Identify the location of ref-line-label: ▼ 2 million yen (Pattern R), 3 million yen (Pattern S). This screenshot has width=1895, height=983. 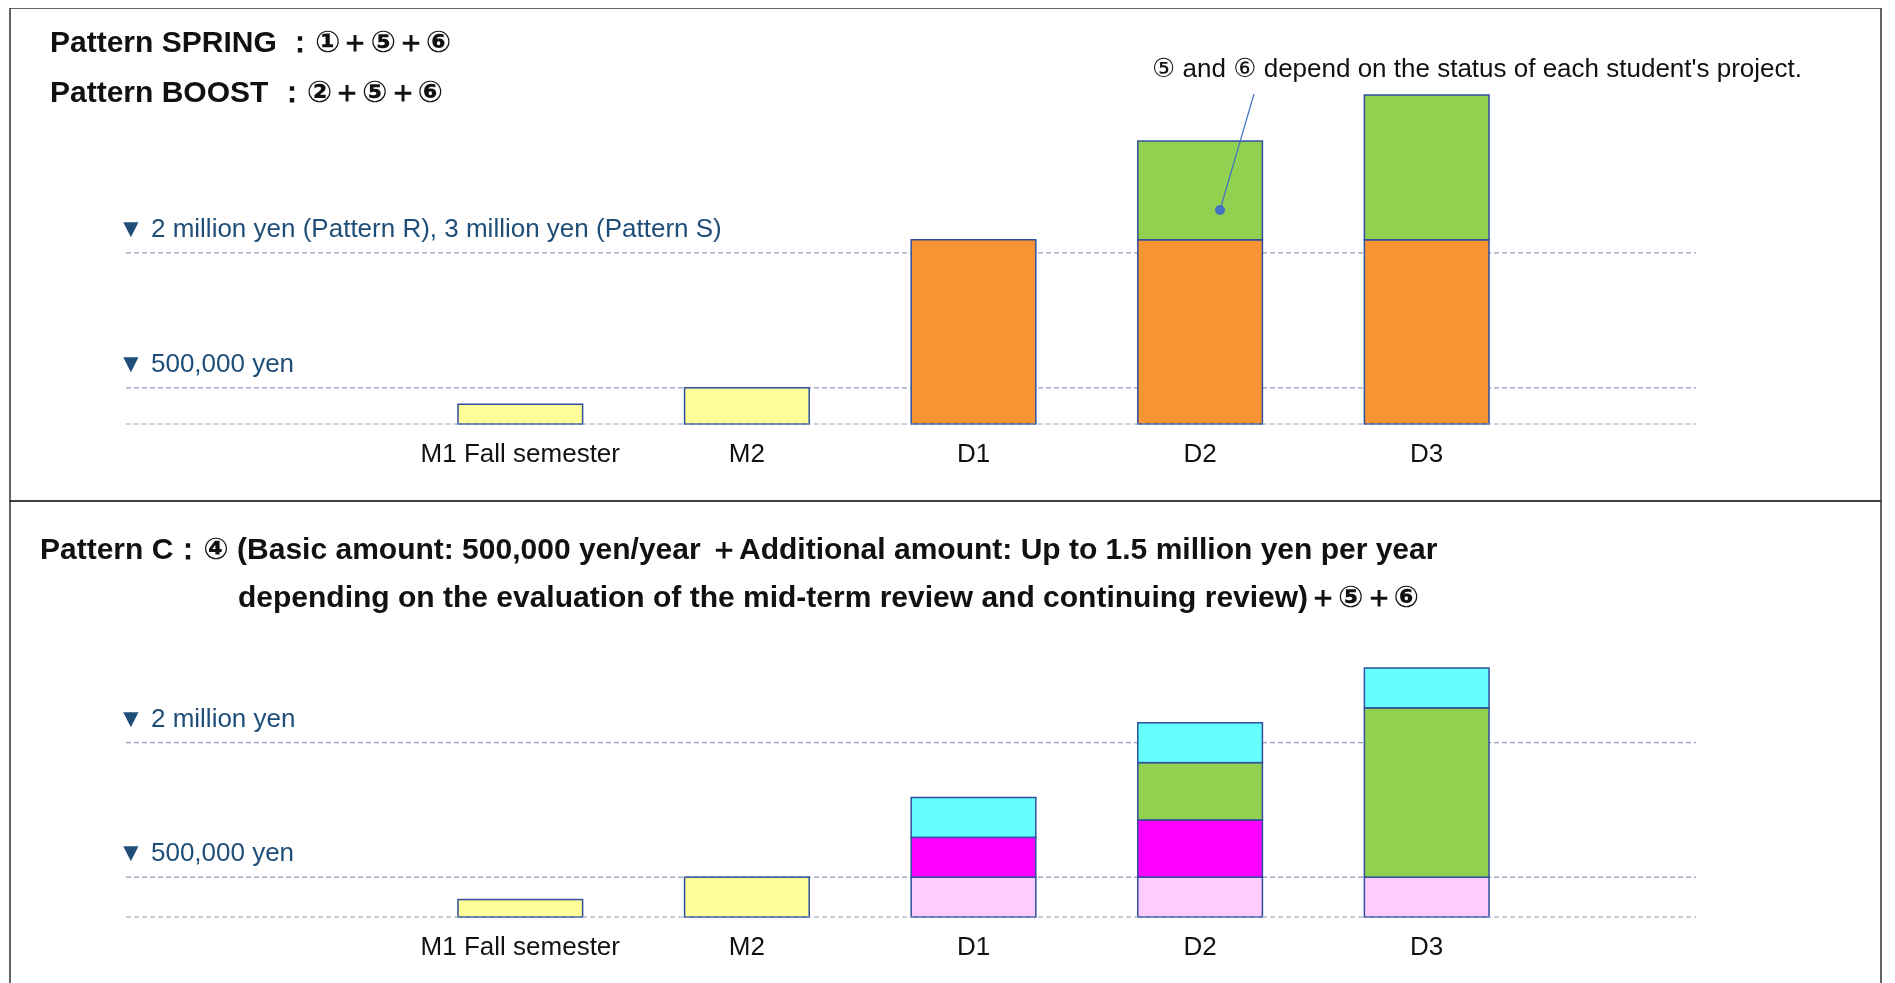
(420, 227).